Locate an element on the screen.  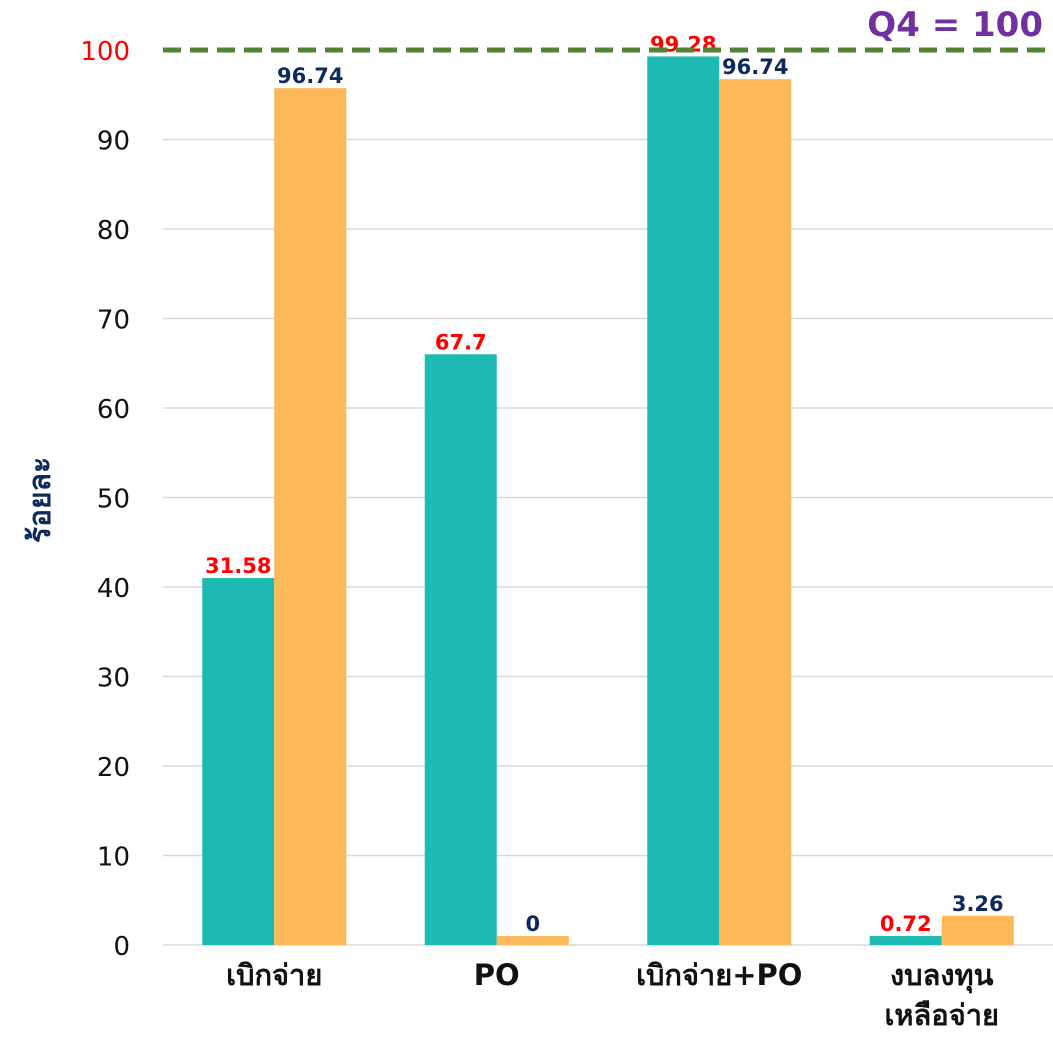
y-tick-label: 50 is located at coordinates (113, 500).